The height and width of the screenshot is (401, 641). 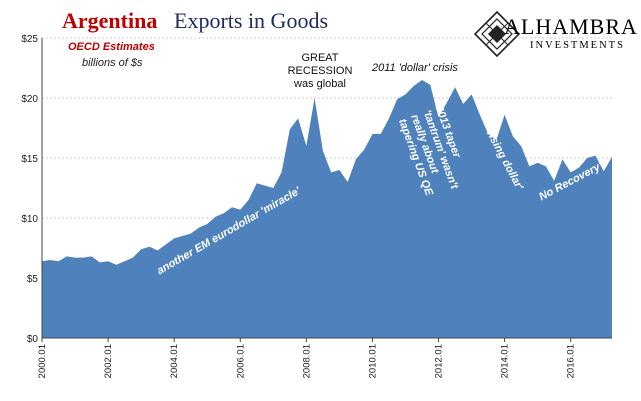 What do you see at coordinates (415, 68) in the screenshot?
I see `annotation-dollar-crisis: 2011 'dollar' crisis` at bounding box center [415, 68].